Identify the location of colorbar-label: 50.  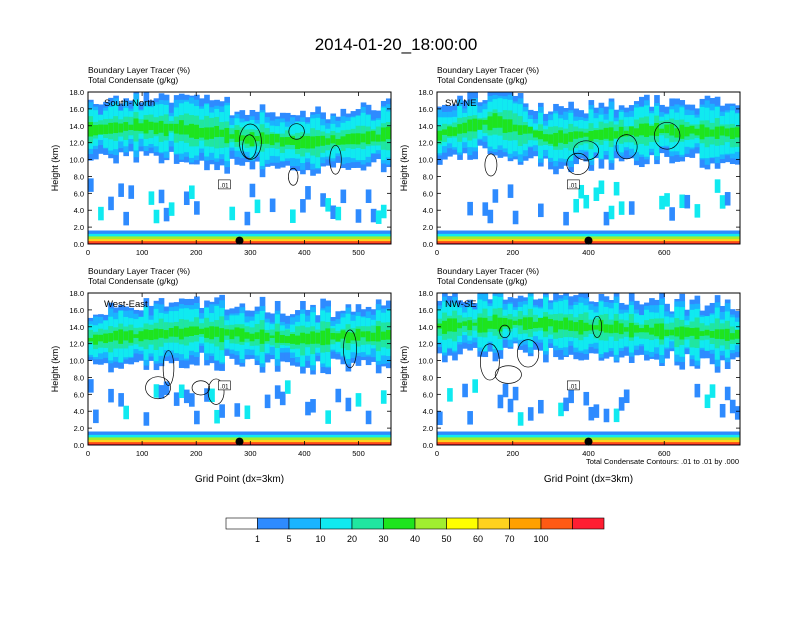
(446, 539).